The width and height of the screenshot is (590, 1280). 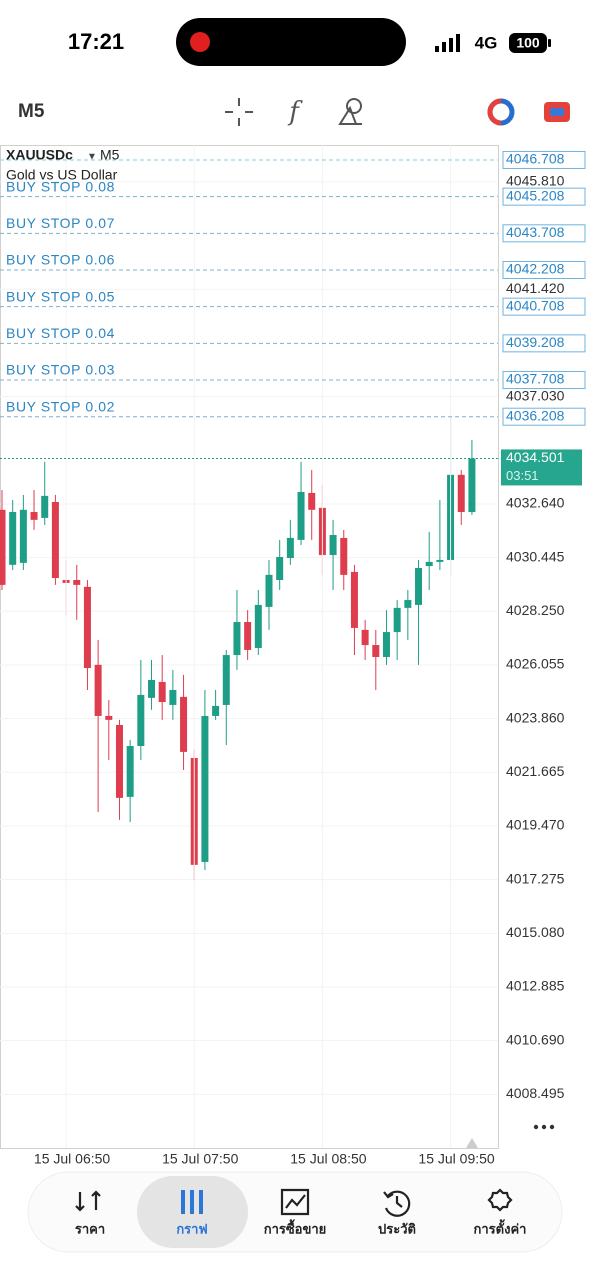 What do you see at coordinates (295, 1227) in the screenshot?
I see `nav-tab-label: การซื้อขาย` at bounding box center [295, 1227].